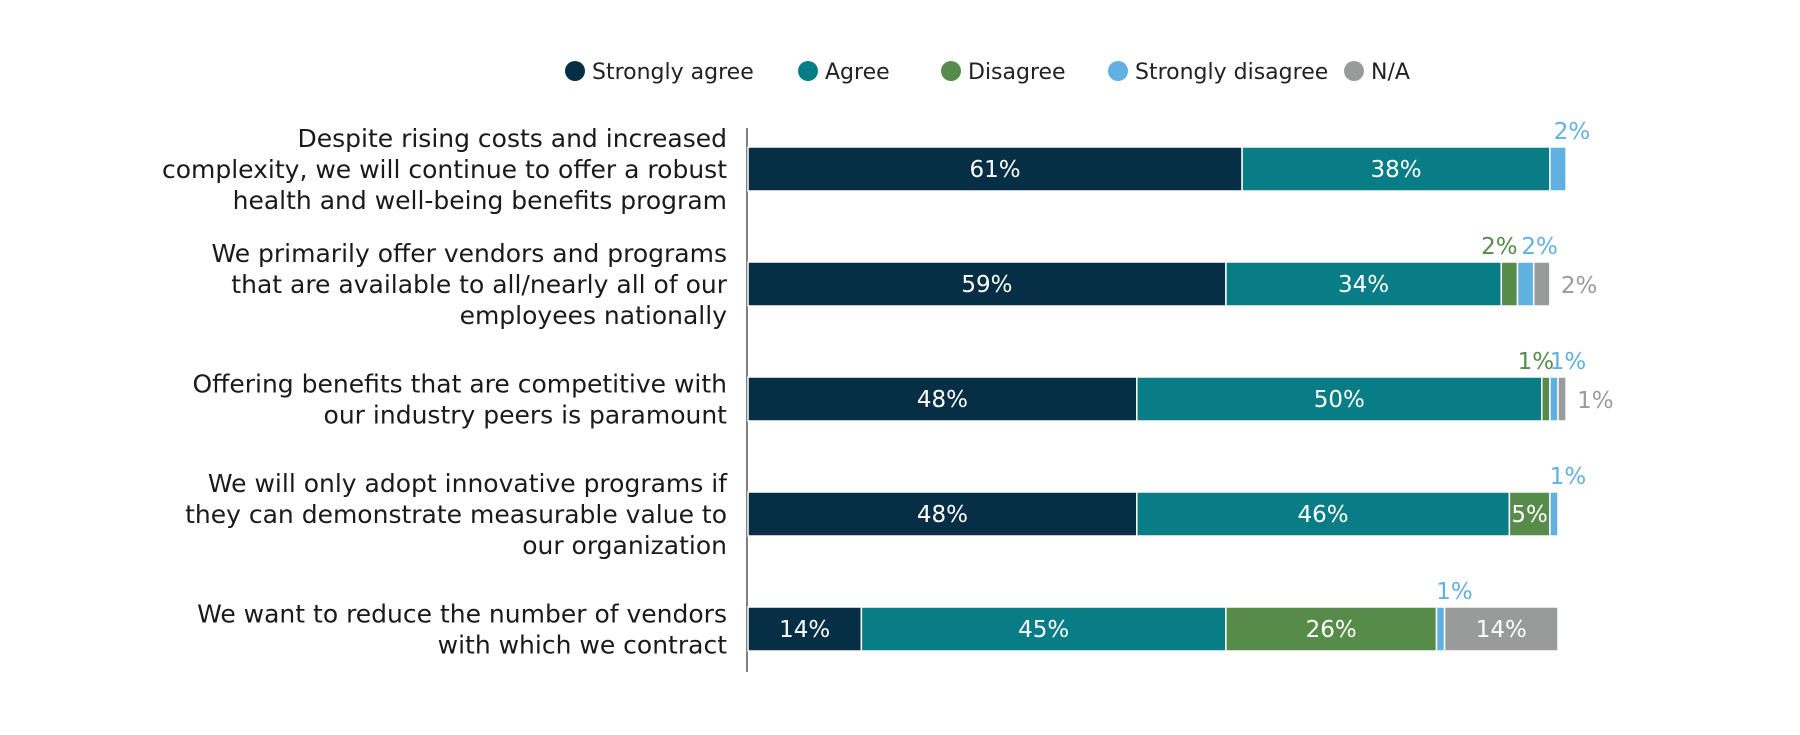  What do you see at coordinates (594, 315) in the screenshot?
I see `category-label: employees nationally` at bounding box center [594, 315].